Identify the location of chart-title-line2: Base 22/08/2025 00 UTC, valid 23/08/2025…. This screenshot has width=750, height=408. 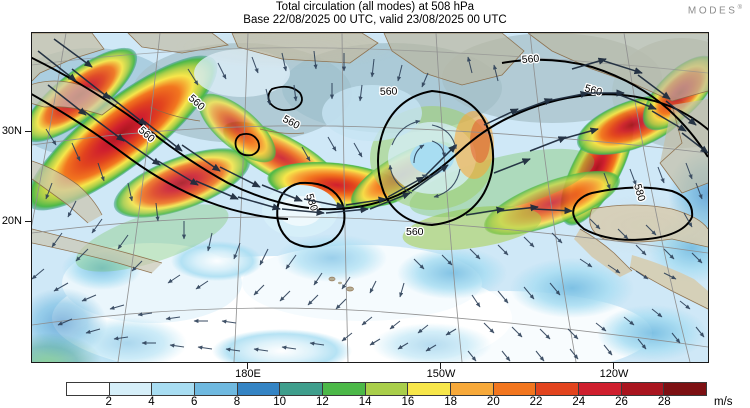
(375, 20).